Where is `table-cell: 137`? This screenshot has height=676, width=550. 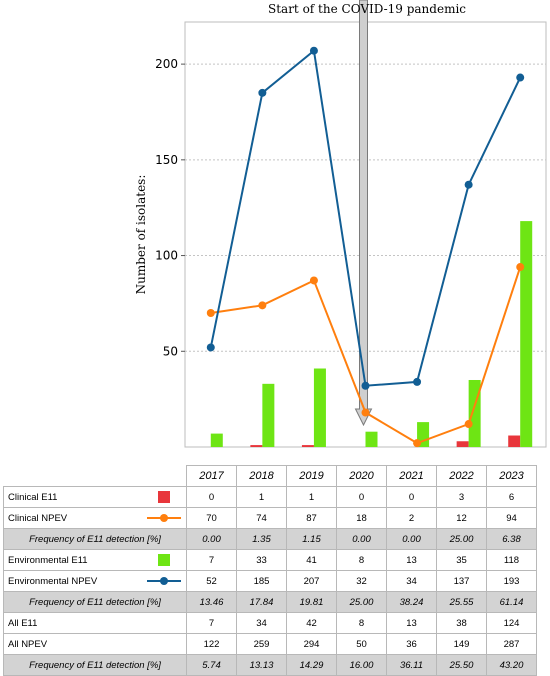 table-cell: 137 is located at coordinates (461, 581).